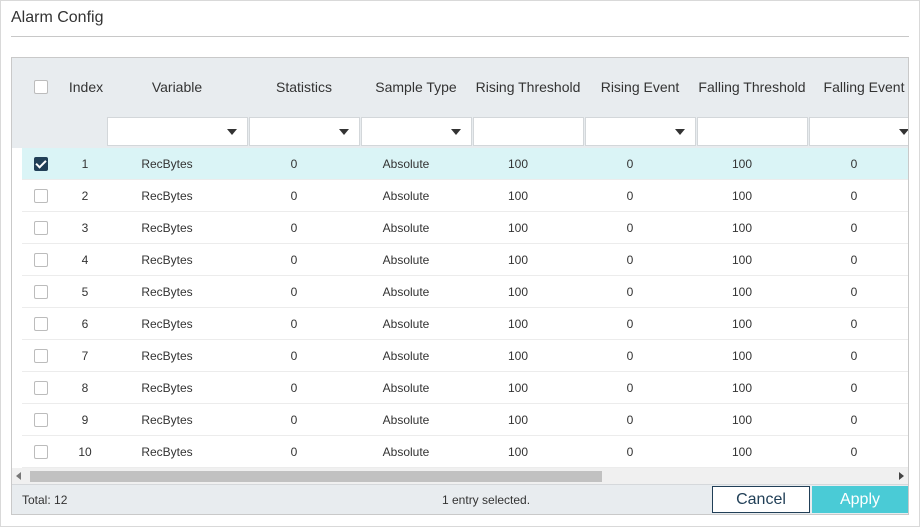  I want to click on table-row: 7 RecBytes 0 Absolute 100 0 100 0, so click(465, 356).